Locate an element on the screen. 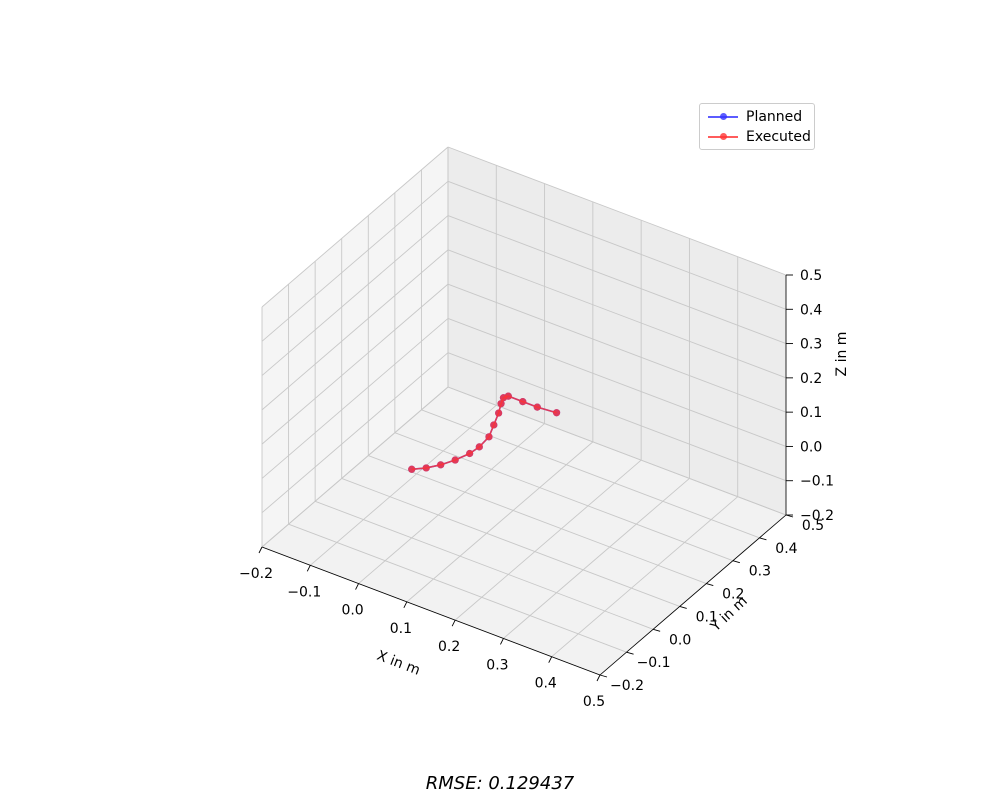  left-pane is located at coordinates (355, 347).